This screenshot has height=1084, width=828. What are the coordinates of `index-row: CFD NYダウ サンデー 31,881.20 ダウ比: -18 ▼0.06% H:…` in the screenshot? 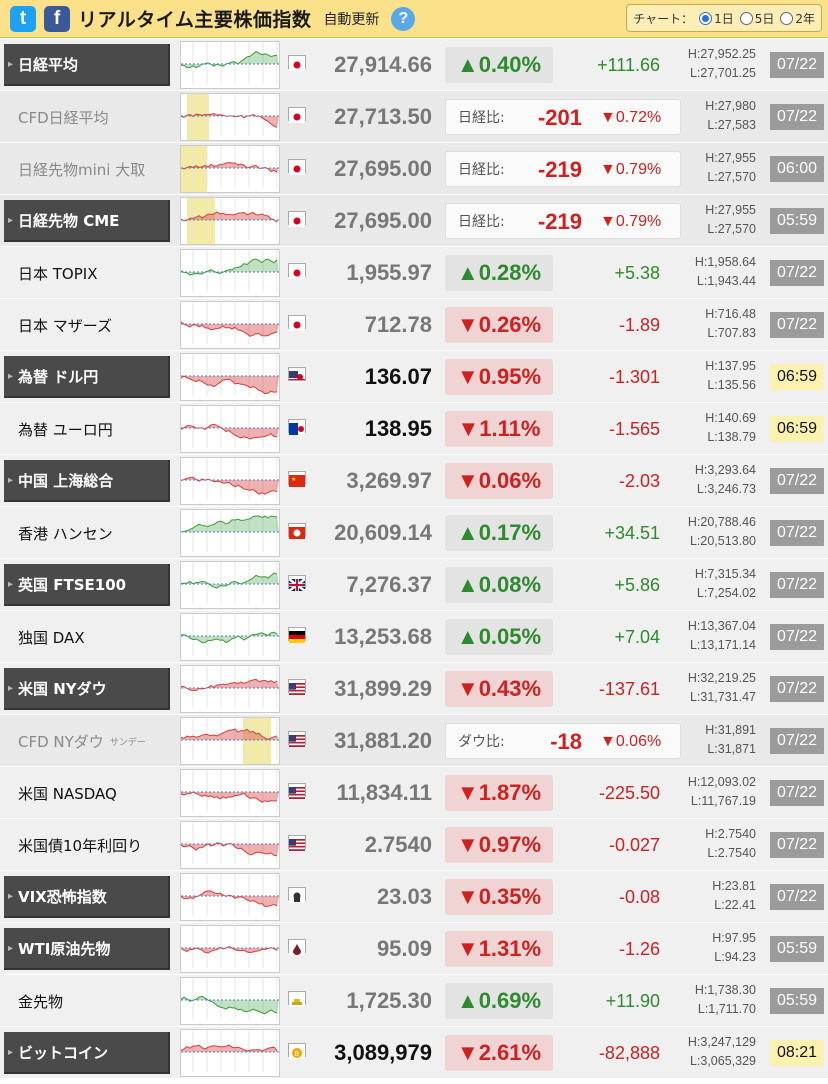 It's located at (414, 741).